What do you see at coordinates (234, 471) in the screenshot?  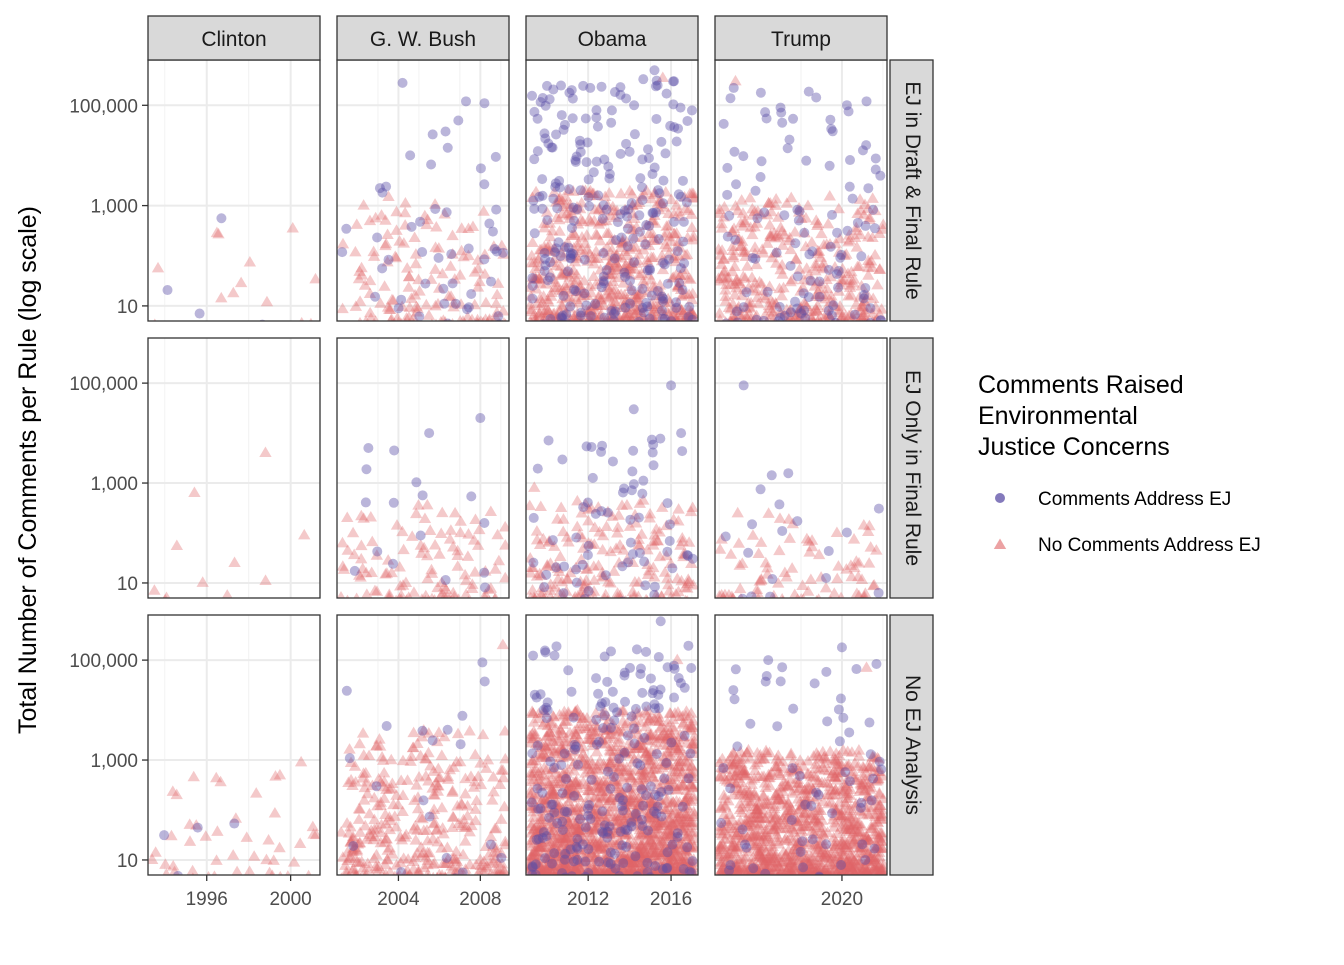 I see `panel-r2-c1` at bounding box center [234, 471].